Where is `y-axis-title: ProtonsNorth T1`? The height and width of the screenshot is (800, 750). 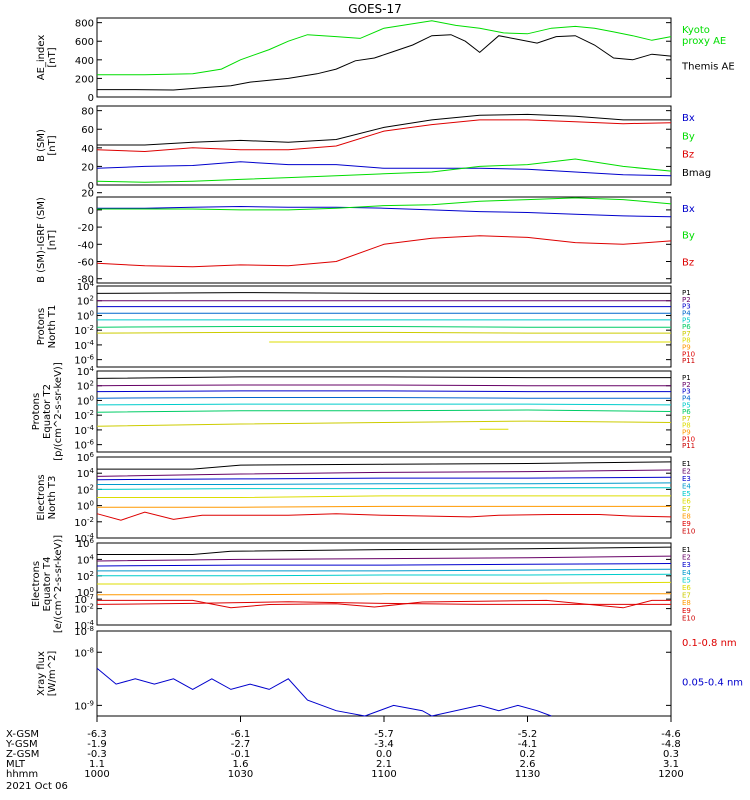 y-axis-title: ProtonsNorth T1 is located at coordinates (47, 327).